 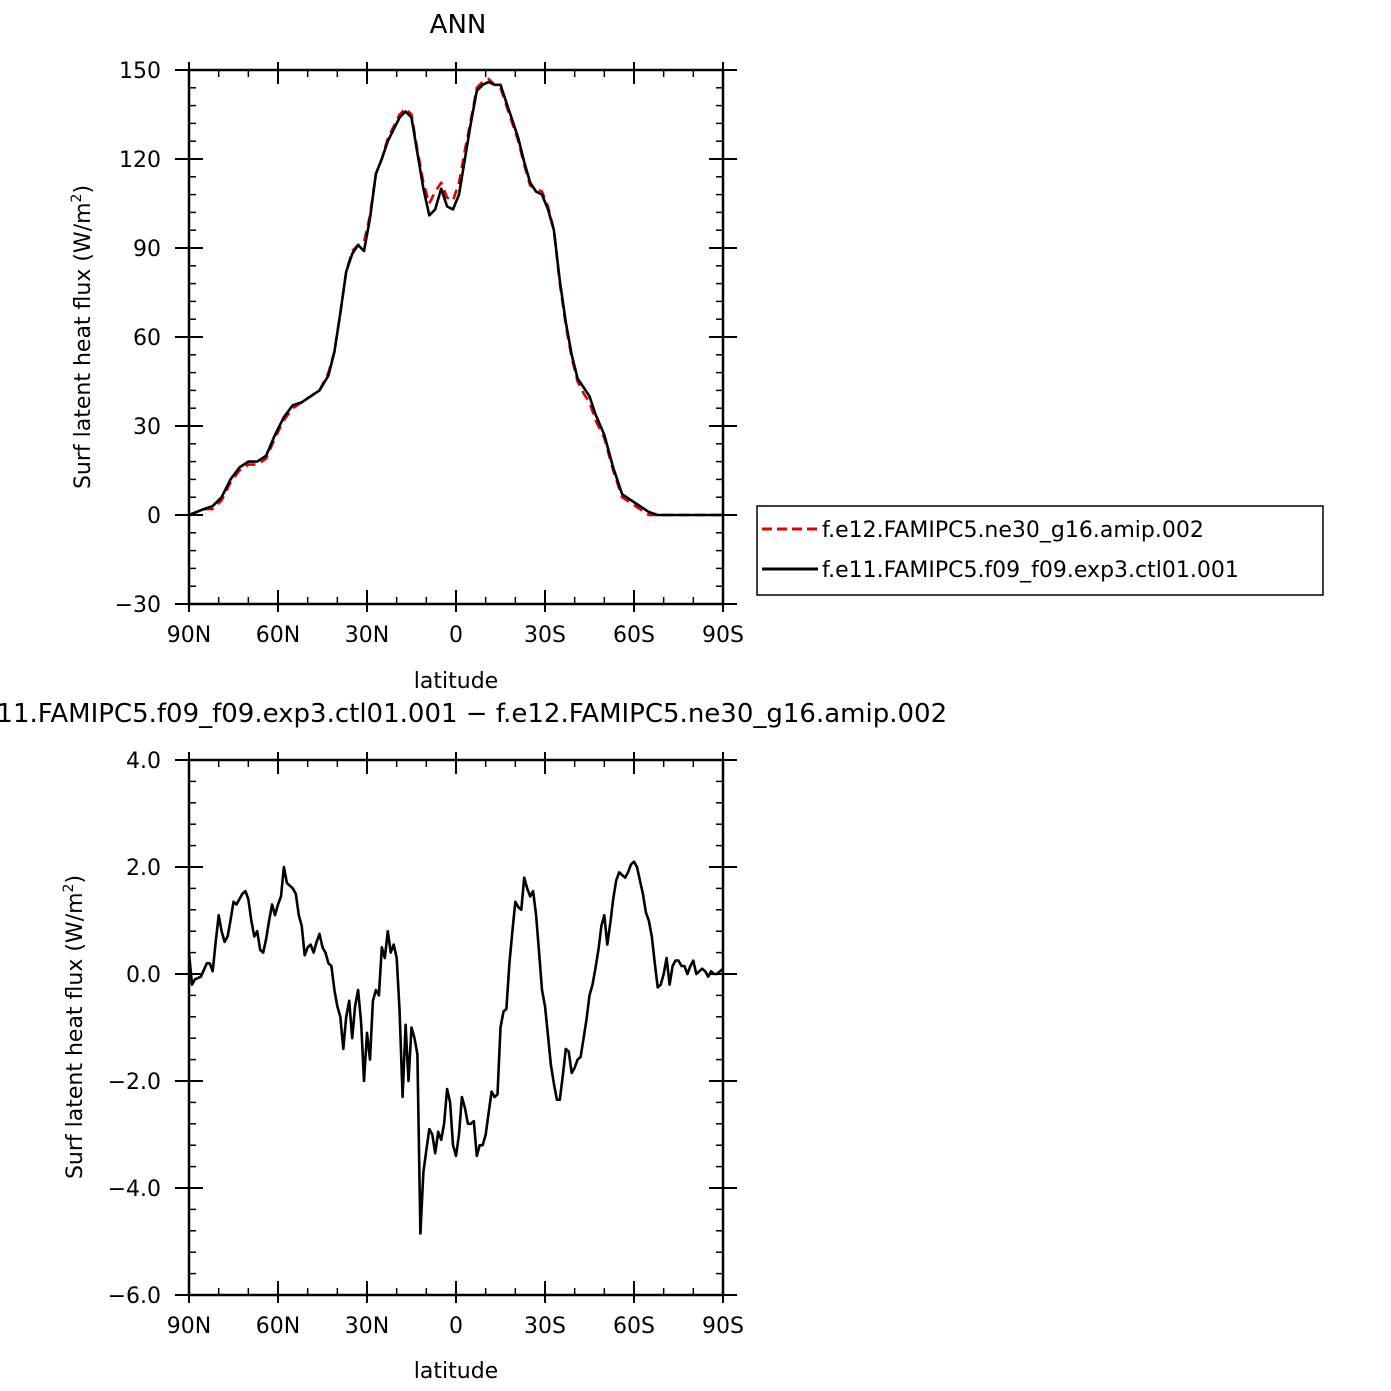 I want to click on y-tick-label: 150, so click(x=140, y=71).